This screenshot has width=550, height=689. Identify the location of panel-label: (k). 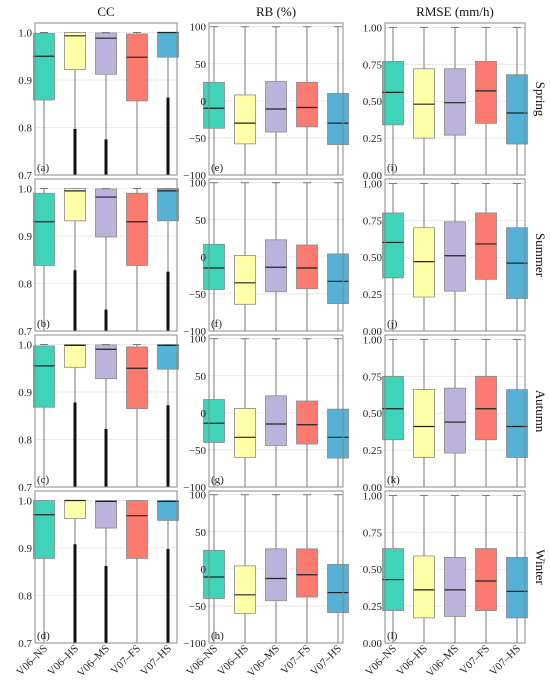
(393, 480).